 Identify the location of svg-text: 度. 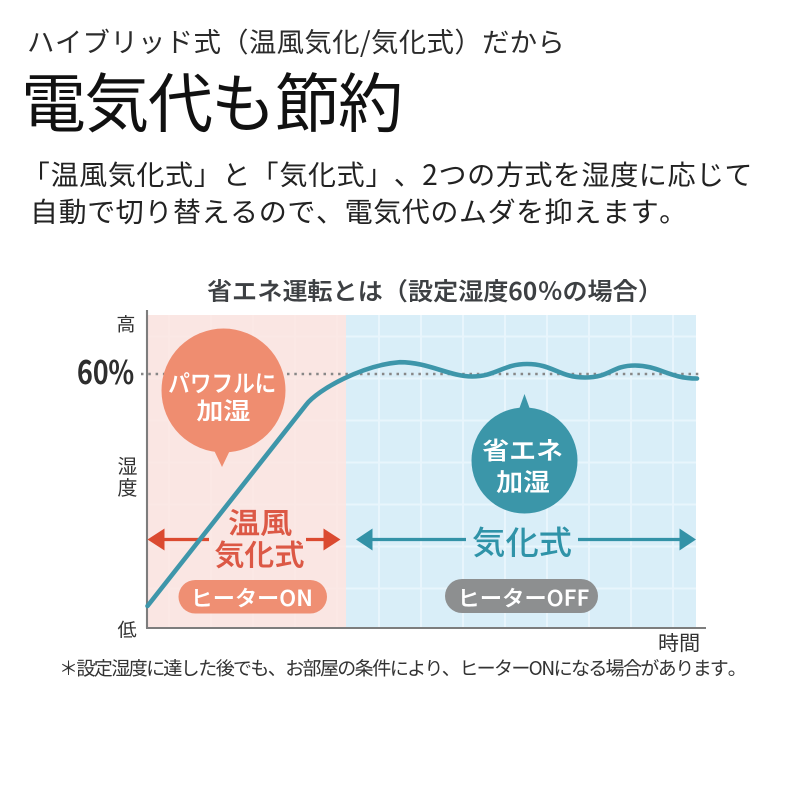
(128, 486).